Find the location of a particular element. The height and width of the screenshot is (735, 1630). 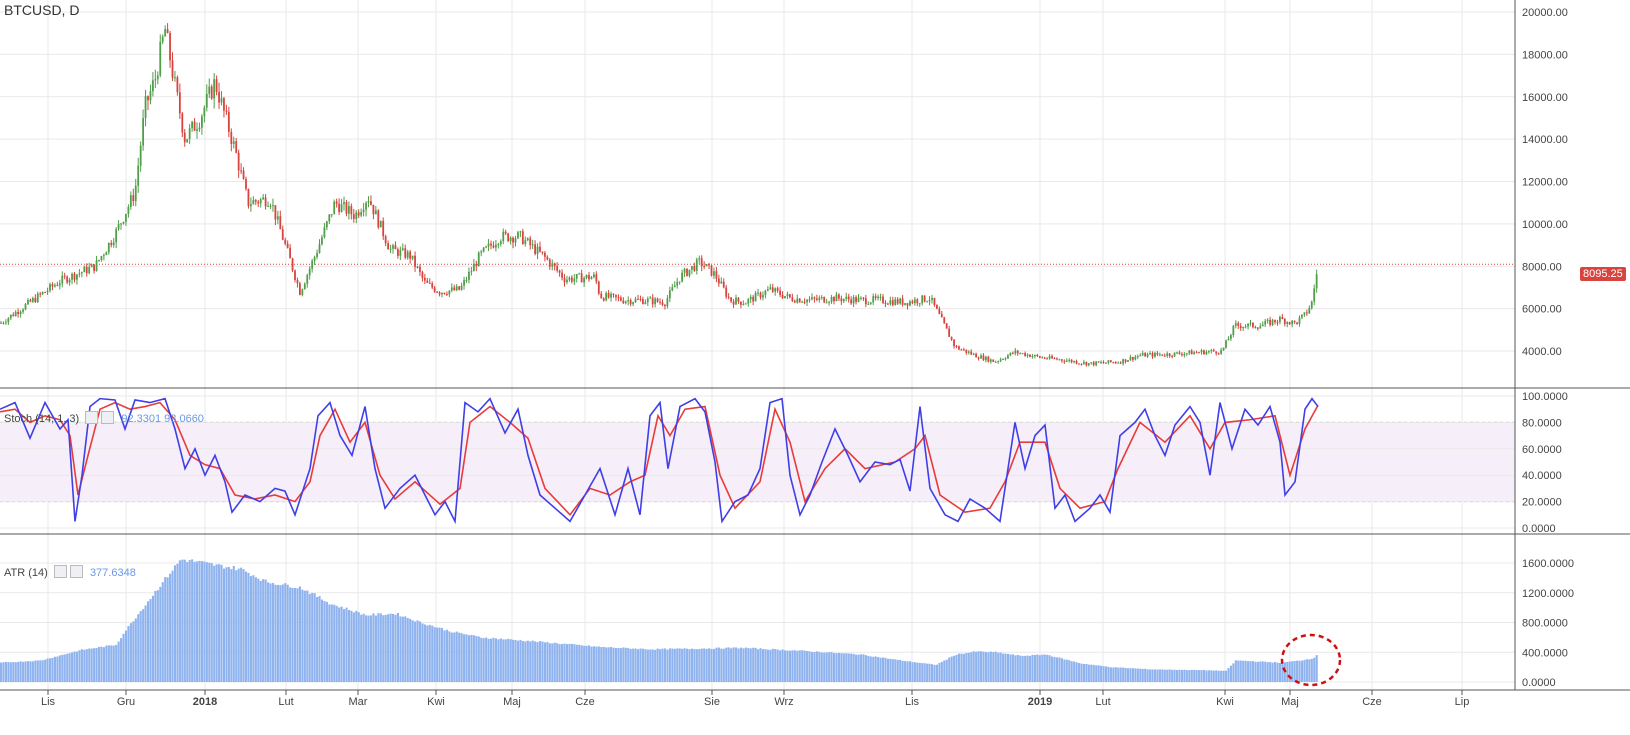

y-tick-label: 80.0000 is located at coordinates (1542, 423).